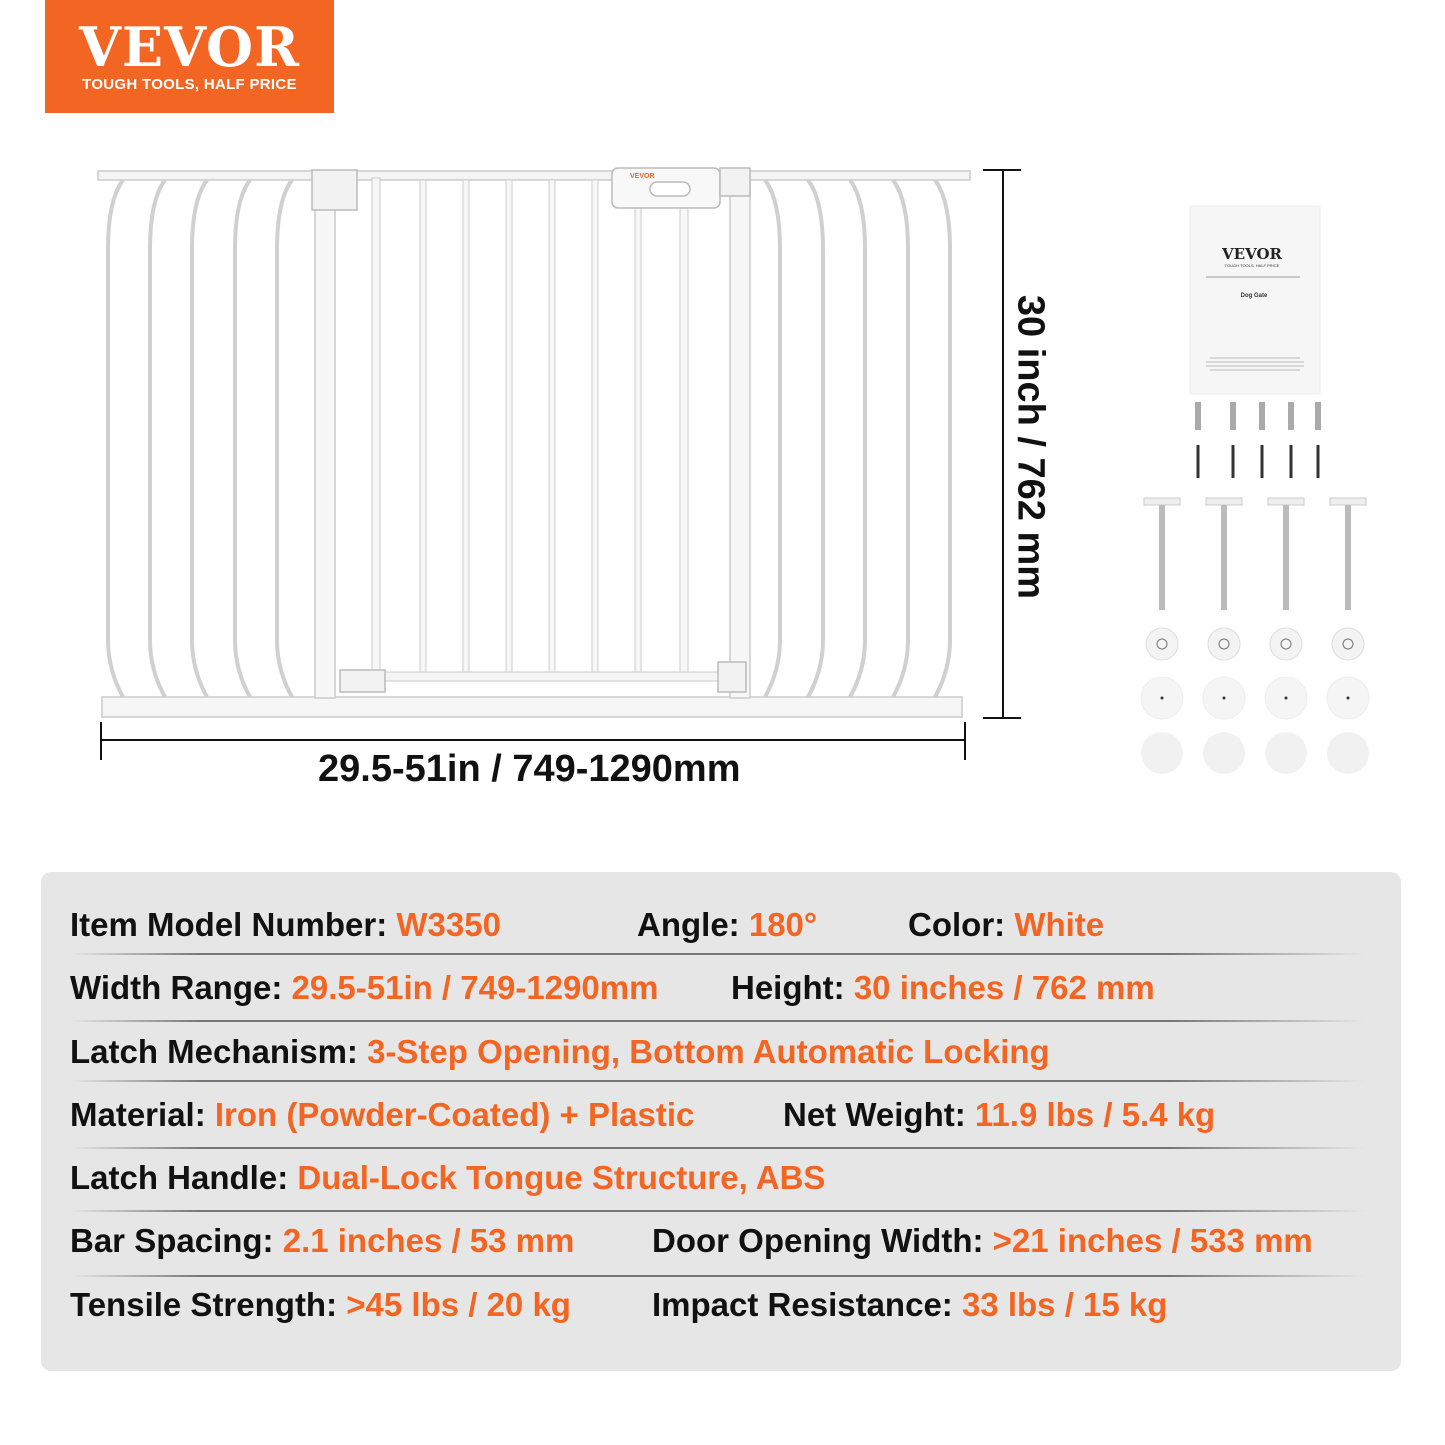  What do you see at coordinates (533, 741) in the screenshot?
I see `width-dimension-line` at bounding box center [533, 741].